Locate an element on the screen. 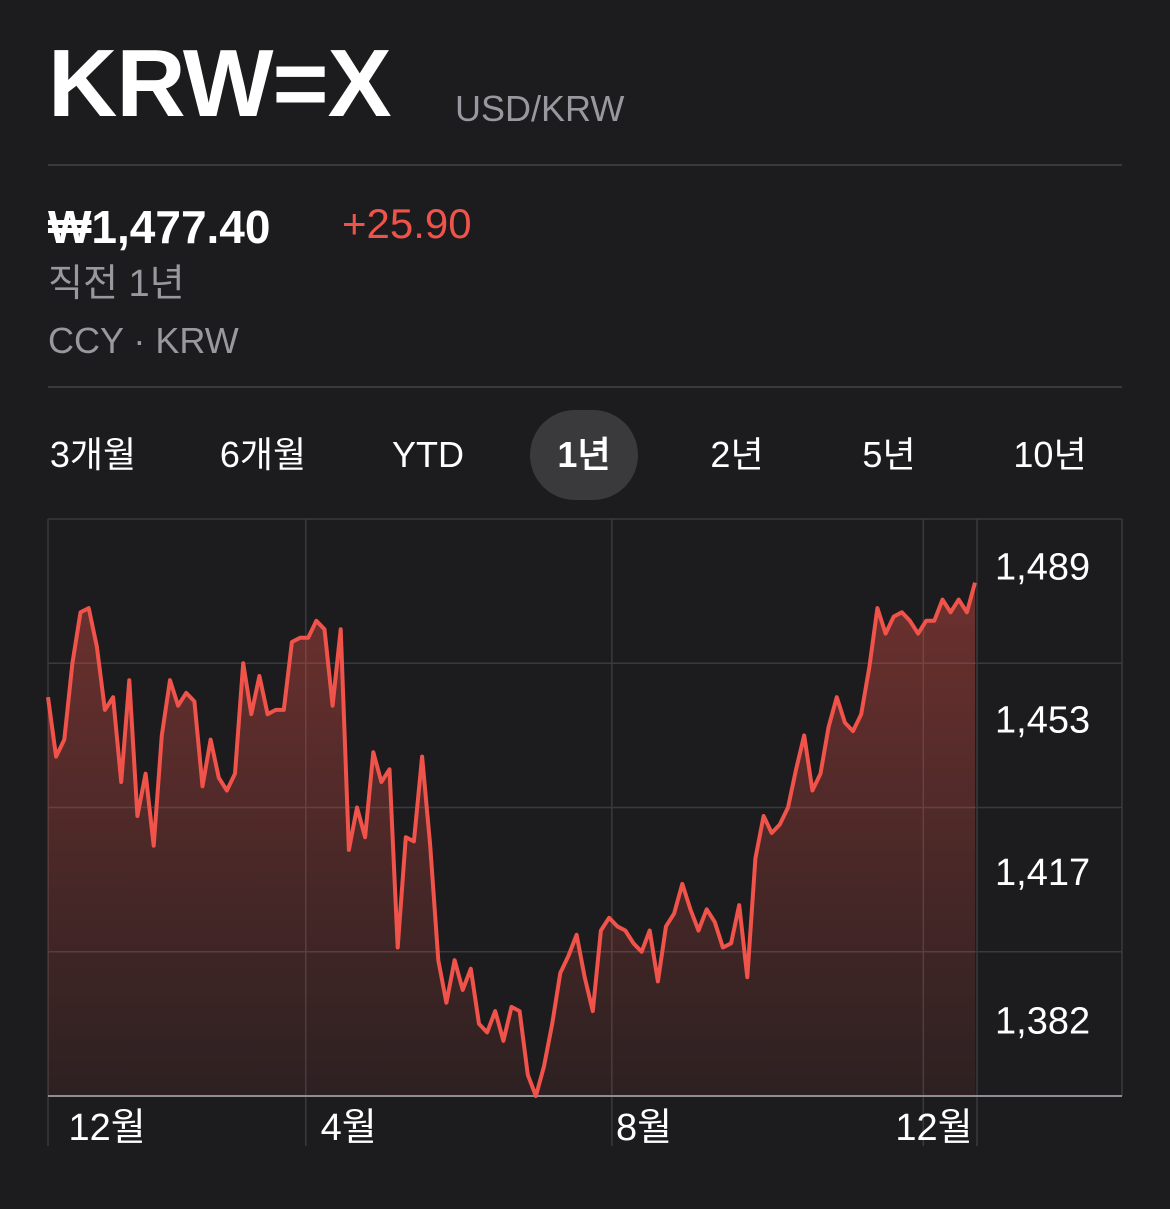  range-tab-2y: 2년 is located at coordinates (737, 454).